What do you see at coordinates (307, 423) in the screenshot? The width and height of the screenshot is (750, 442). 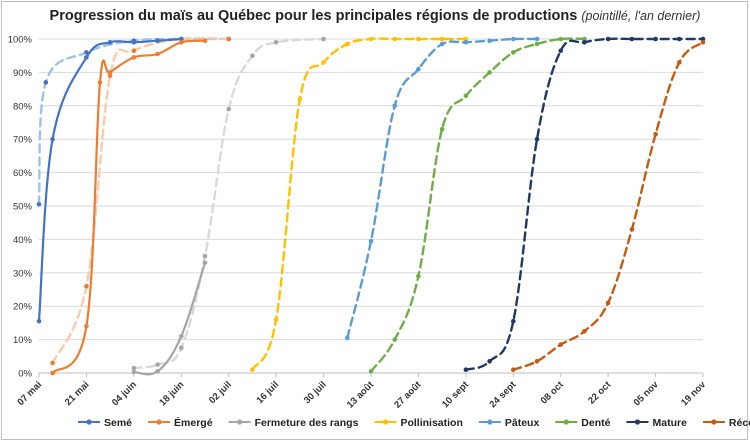 I see `legend-label: Fermeture des rangs` at bounding box center [307, 423].